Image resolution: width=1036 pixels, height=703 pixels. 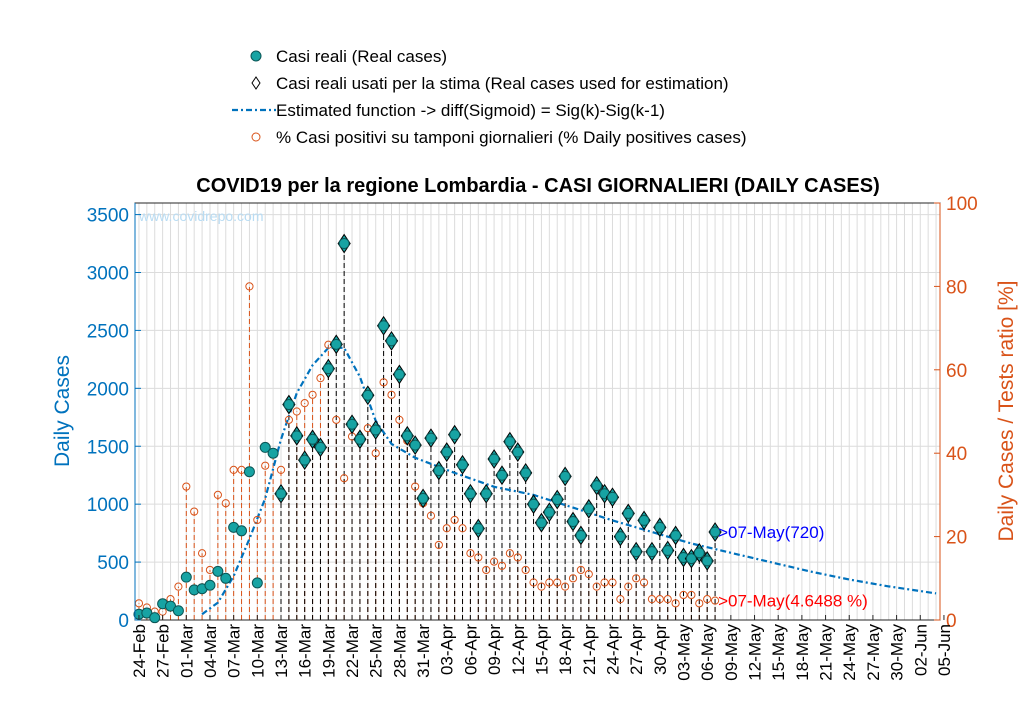 I want to click on x-tick-label: 10-Mar, so click(x=257, y=651).